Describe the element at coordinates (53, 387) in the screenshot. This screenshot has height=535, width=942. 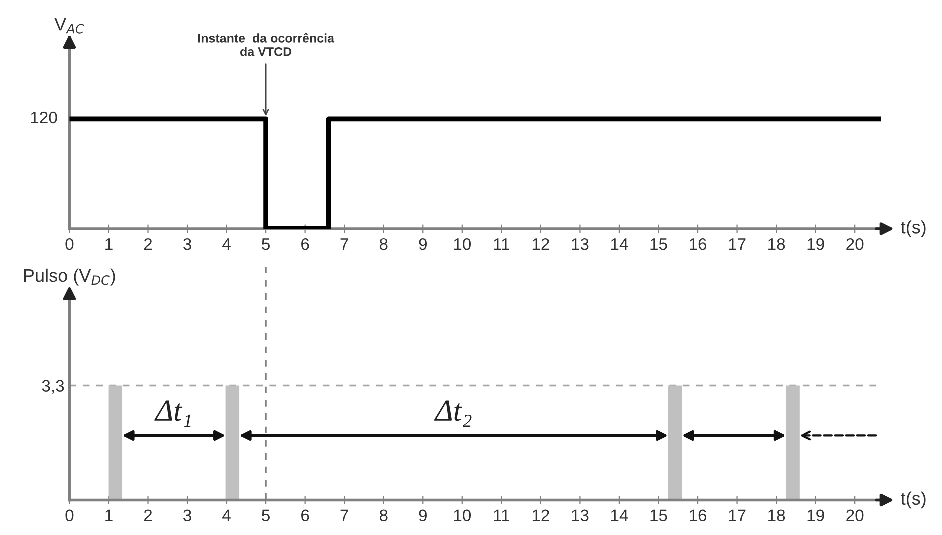
I see `y-tick-label: 3,3` at that location.